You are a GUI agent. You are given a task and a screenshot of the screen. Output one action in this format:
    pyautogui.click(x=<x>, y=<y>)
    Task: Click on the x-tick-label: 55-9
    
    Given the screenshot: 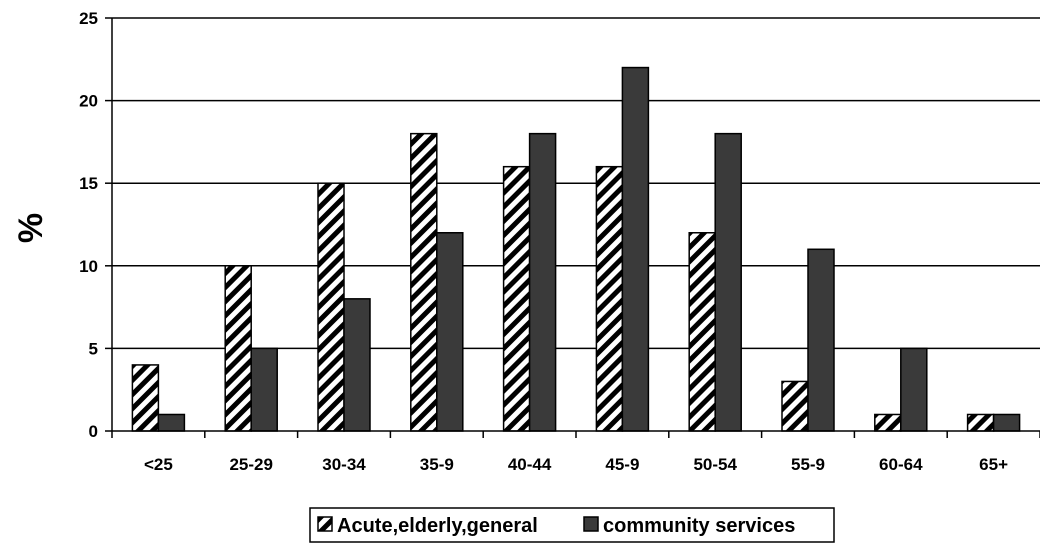 What is the action you would take?
    pyautogui.click(x=808, y=464)
    